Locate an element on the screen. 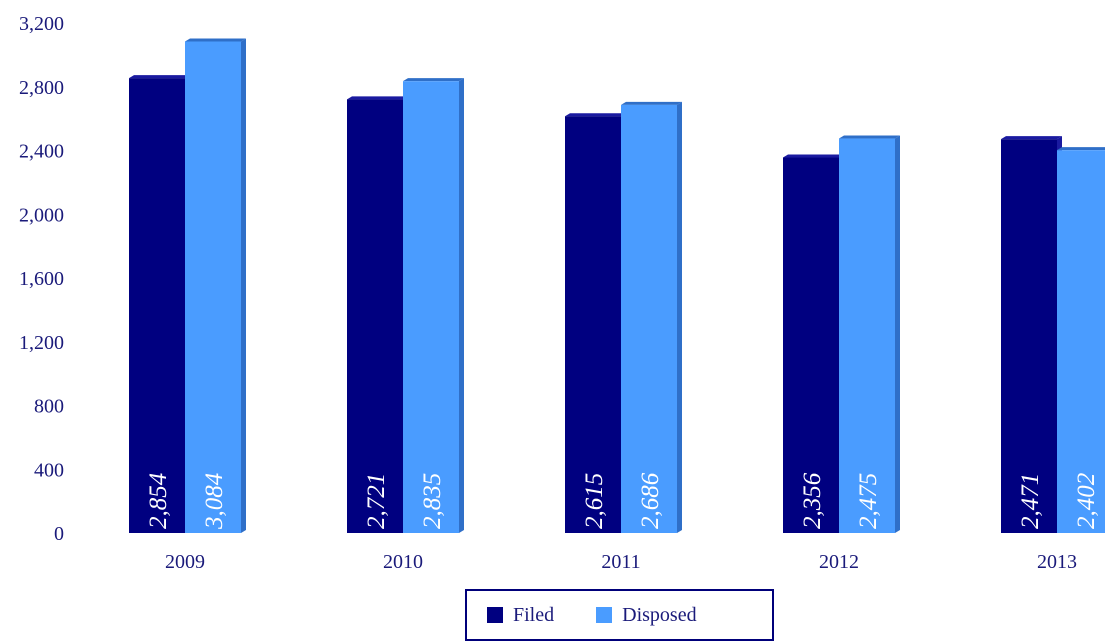 The width and height of the screenshot is (1105, 643). y-tick-label: 0 is located at coordinates (59, 534).